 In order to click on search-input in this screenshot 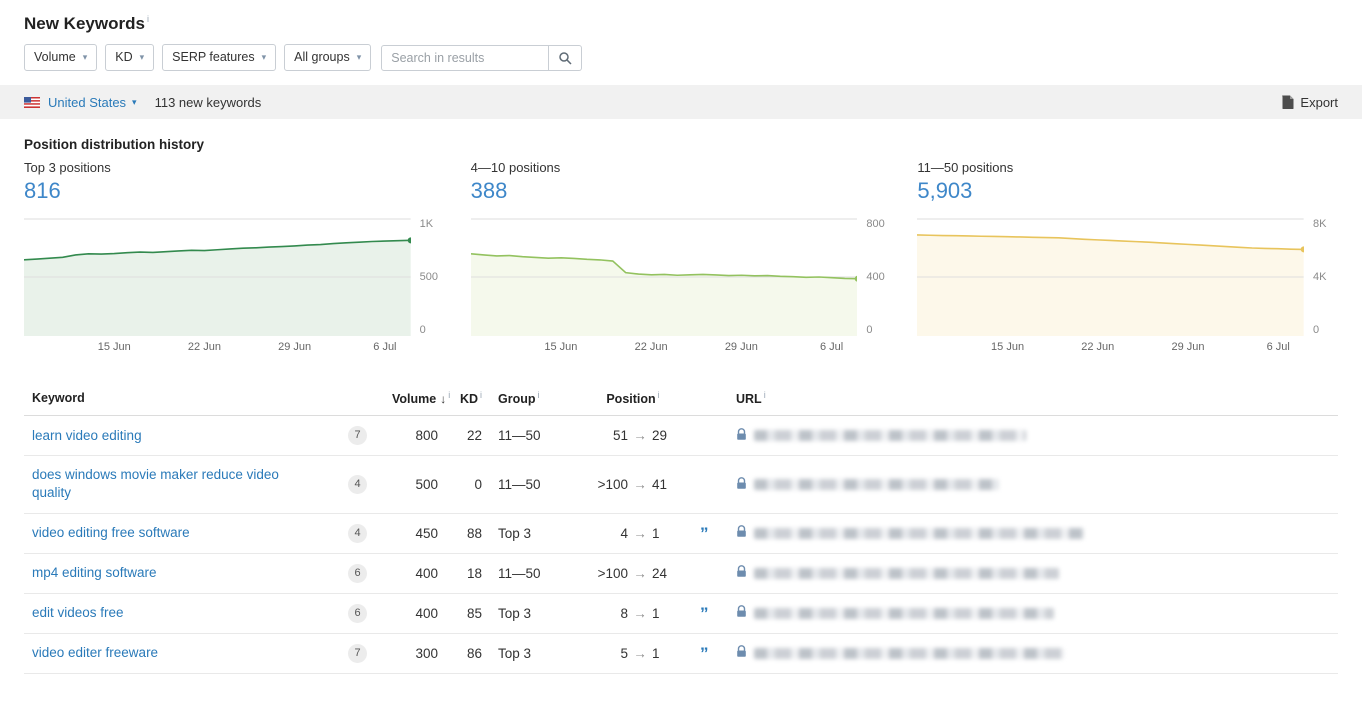, I will do `click(465, 57)`.